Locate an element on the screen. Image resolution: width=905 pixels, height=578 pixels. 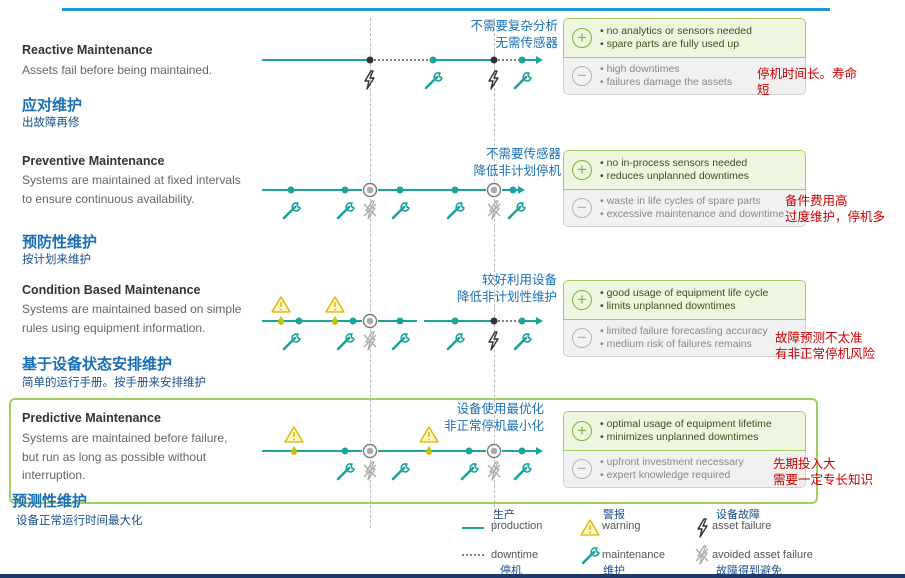
remark-line: 有非正常停机风险 is located at coordinates (825, 354).